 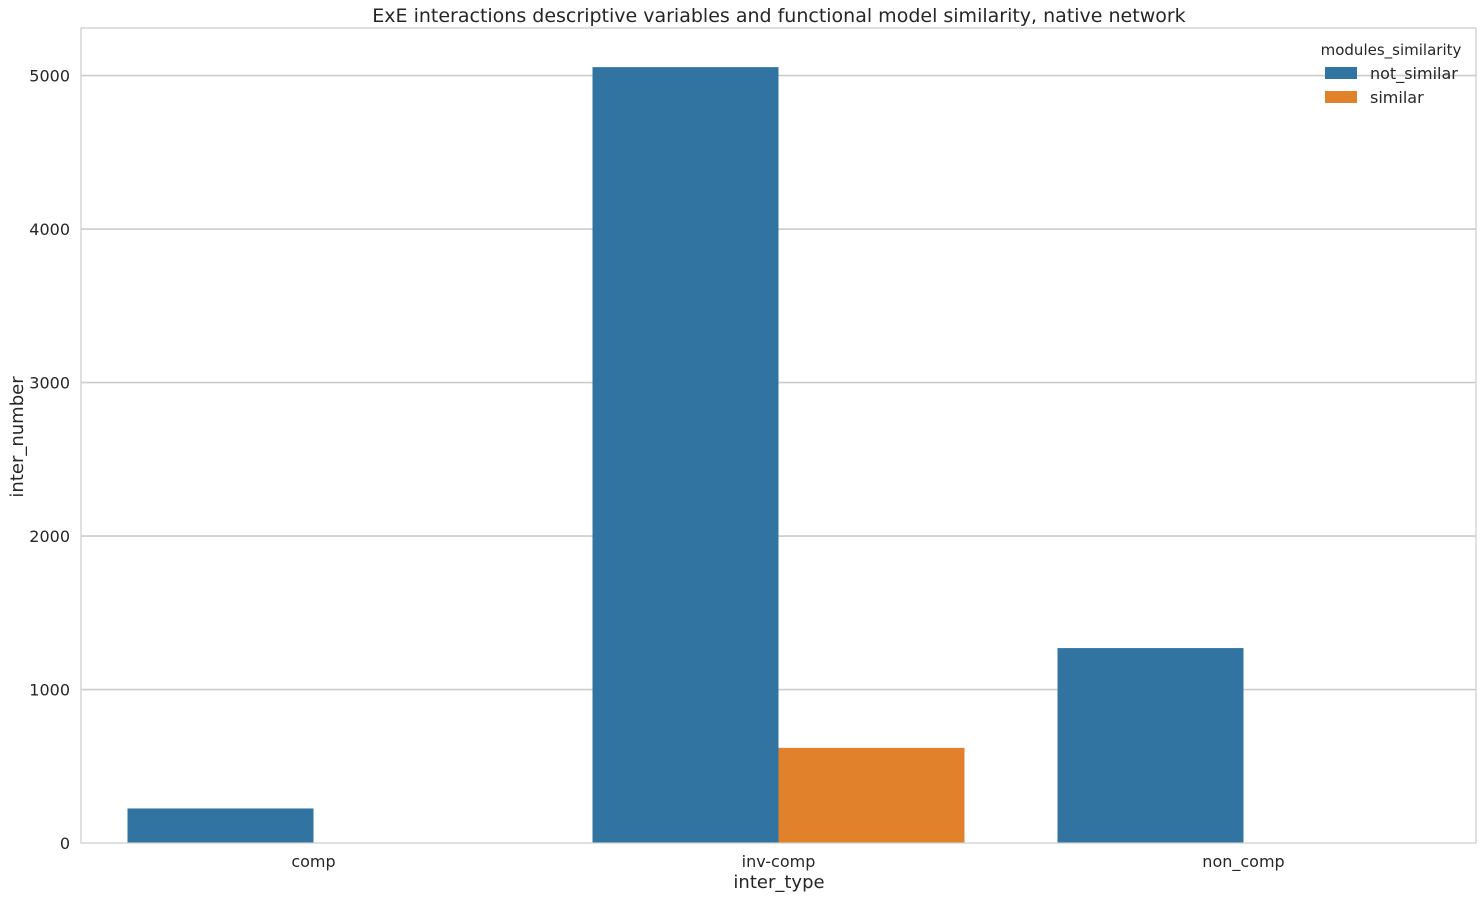 I want to click on bar-not-similar-non-comp, so click(x=1150, y=745).